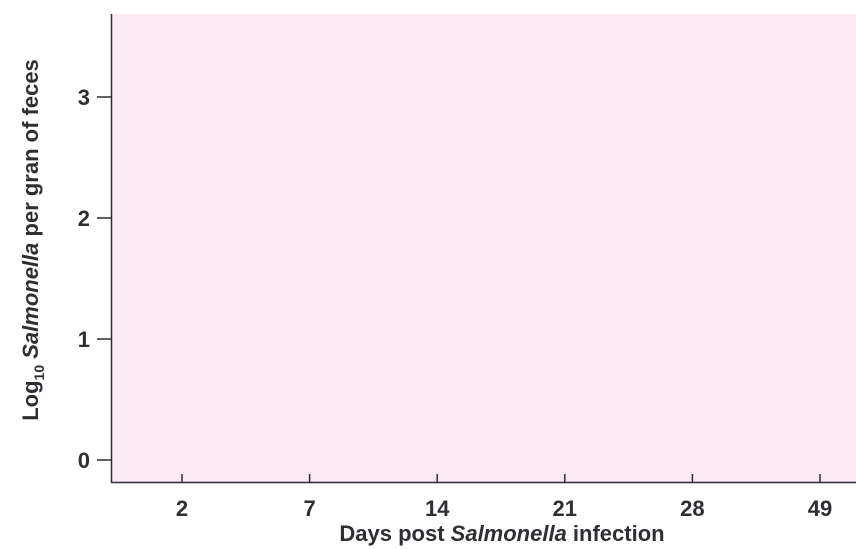 The width and height of the screenshot is (856, 549). What do you see at coordinates (30, 150) in the screenshot?
I see `y-axis-title-after: per gran of feces` at bounding box center [30, 150].